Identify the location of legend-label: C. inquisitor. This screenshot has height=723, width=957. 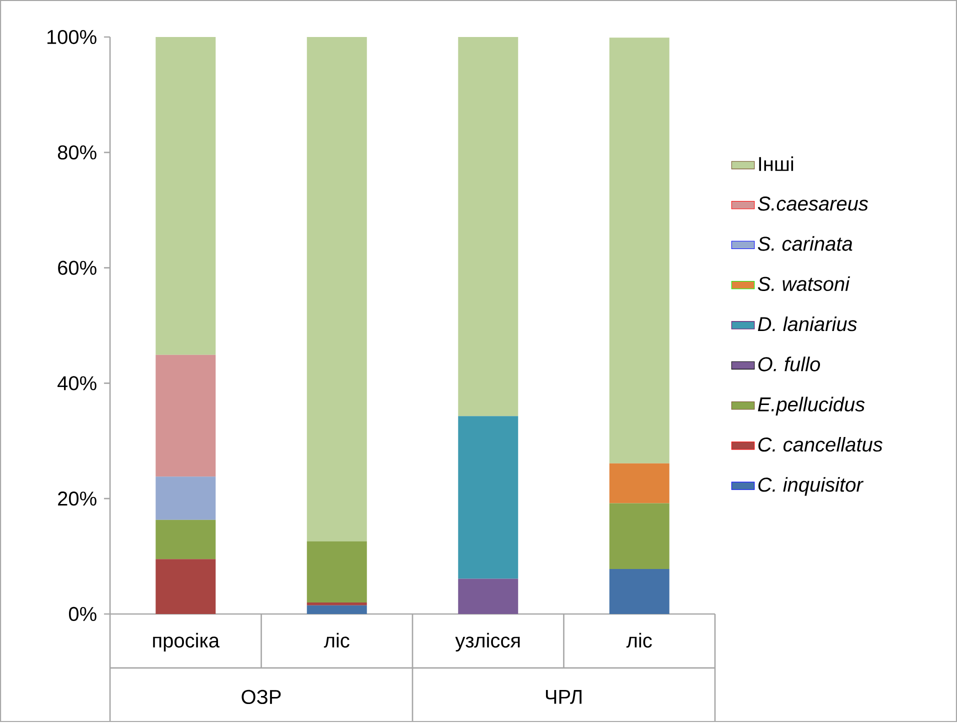
(811, 486).